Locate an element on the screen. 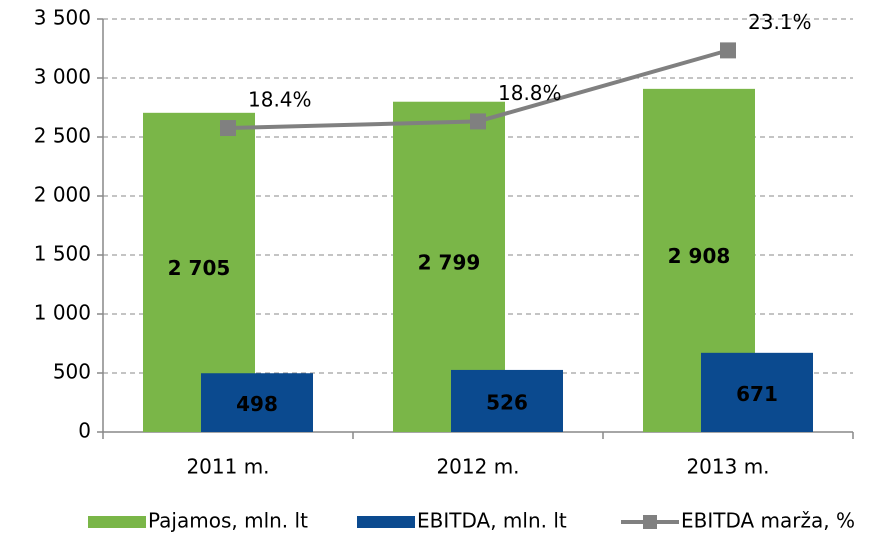  y-tick-label: 1 500 is located at coordinates (62, 254).